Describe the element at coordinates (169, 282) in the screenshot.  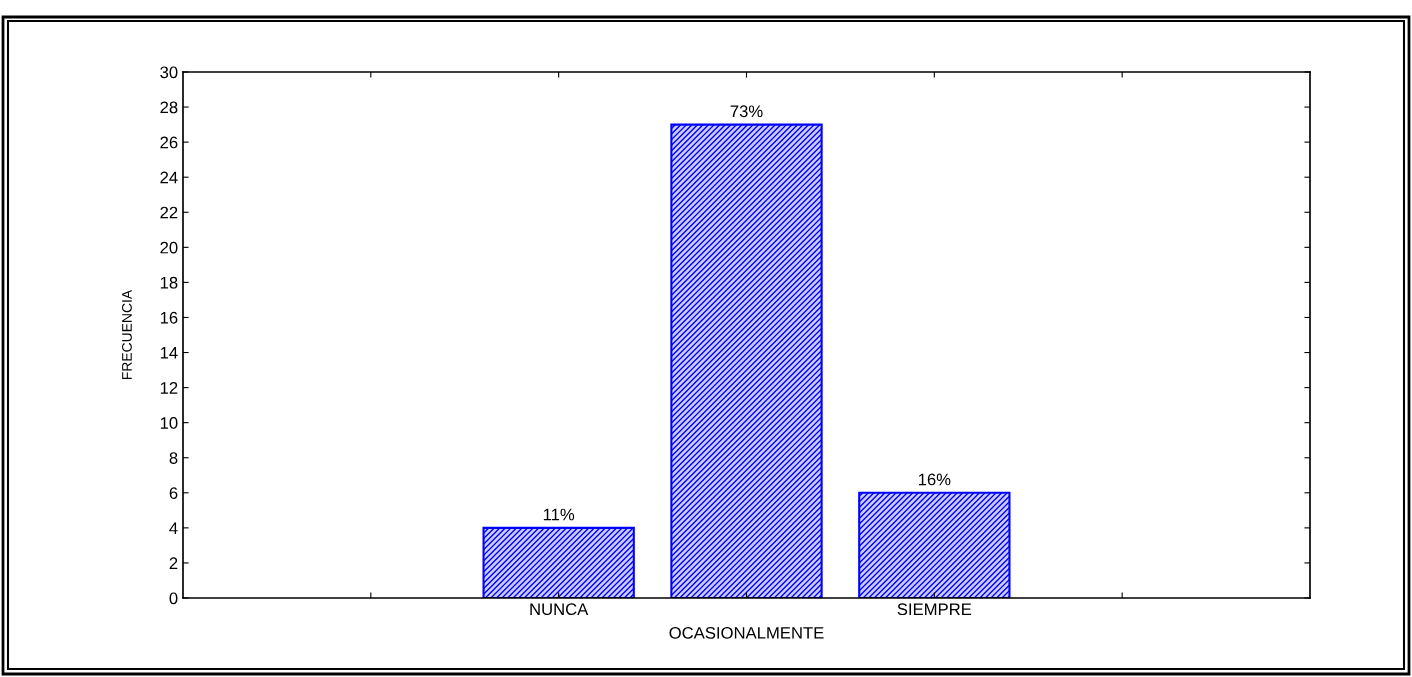
I see `y-tick-label: 18` at that location.